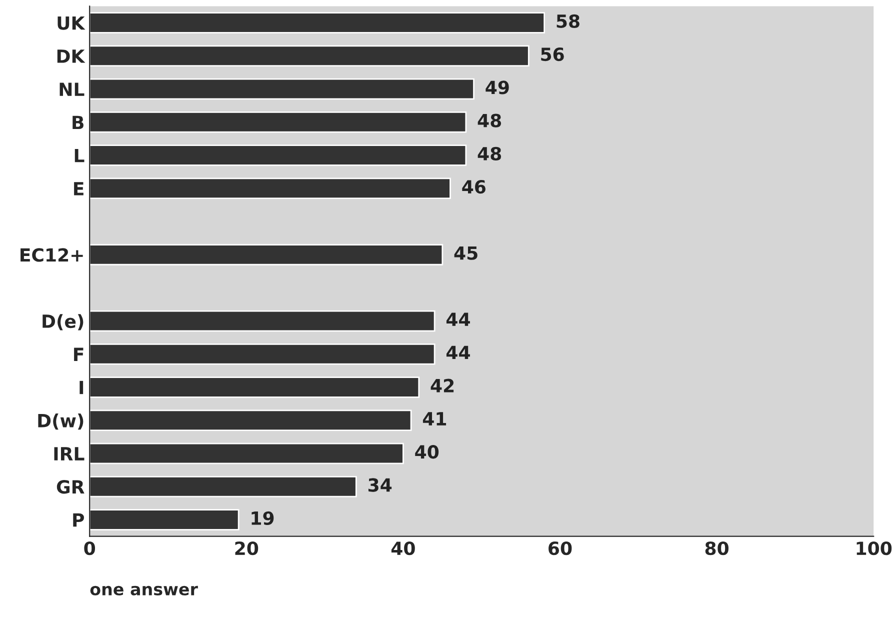 Image resolution: width=896 pixels, height=620 pixels. I want to click on y-tick-label: F, so click(79, 354).